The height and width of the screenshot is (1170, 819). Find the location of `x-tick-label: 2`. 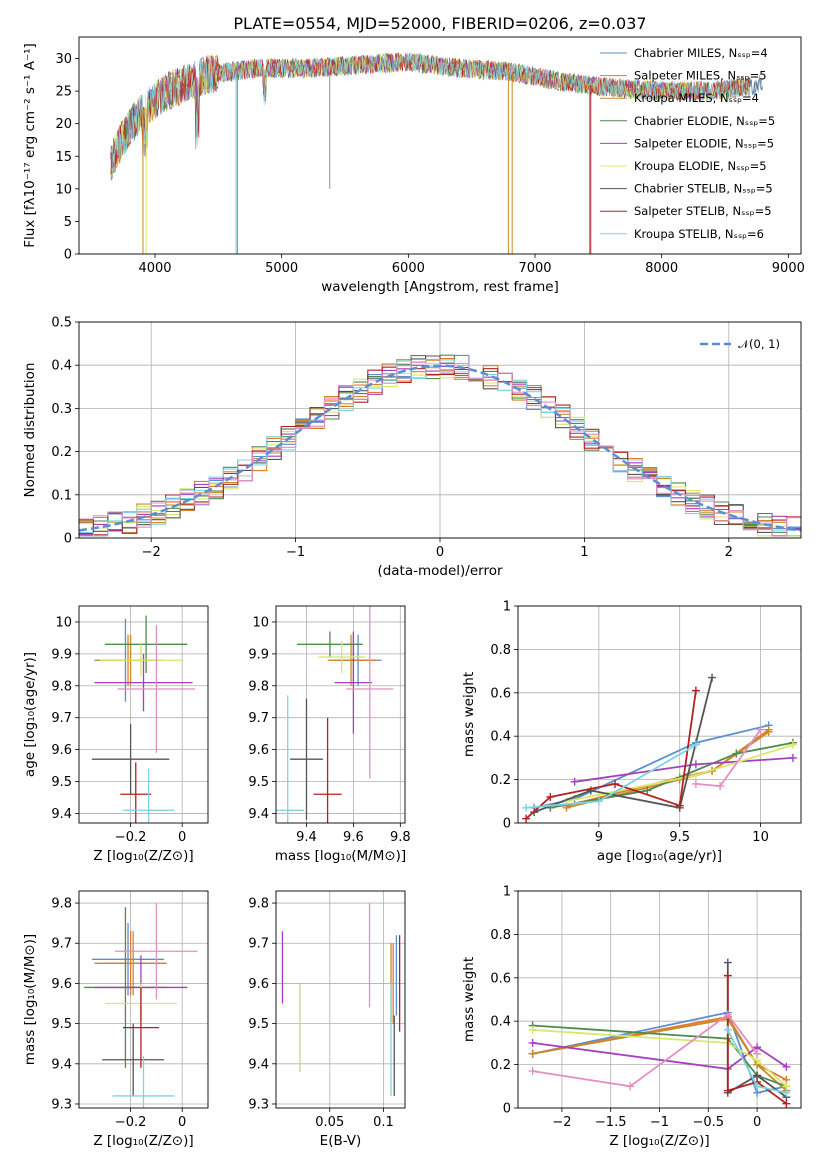

x-tick-label: 2 is located at coordinates (729, 552).